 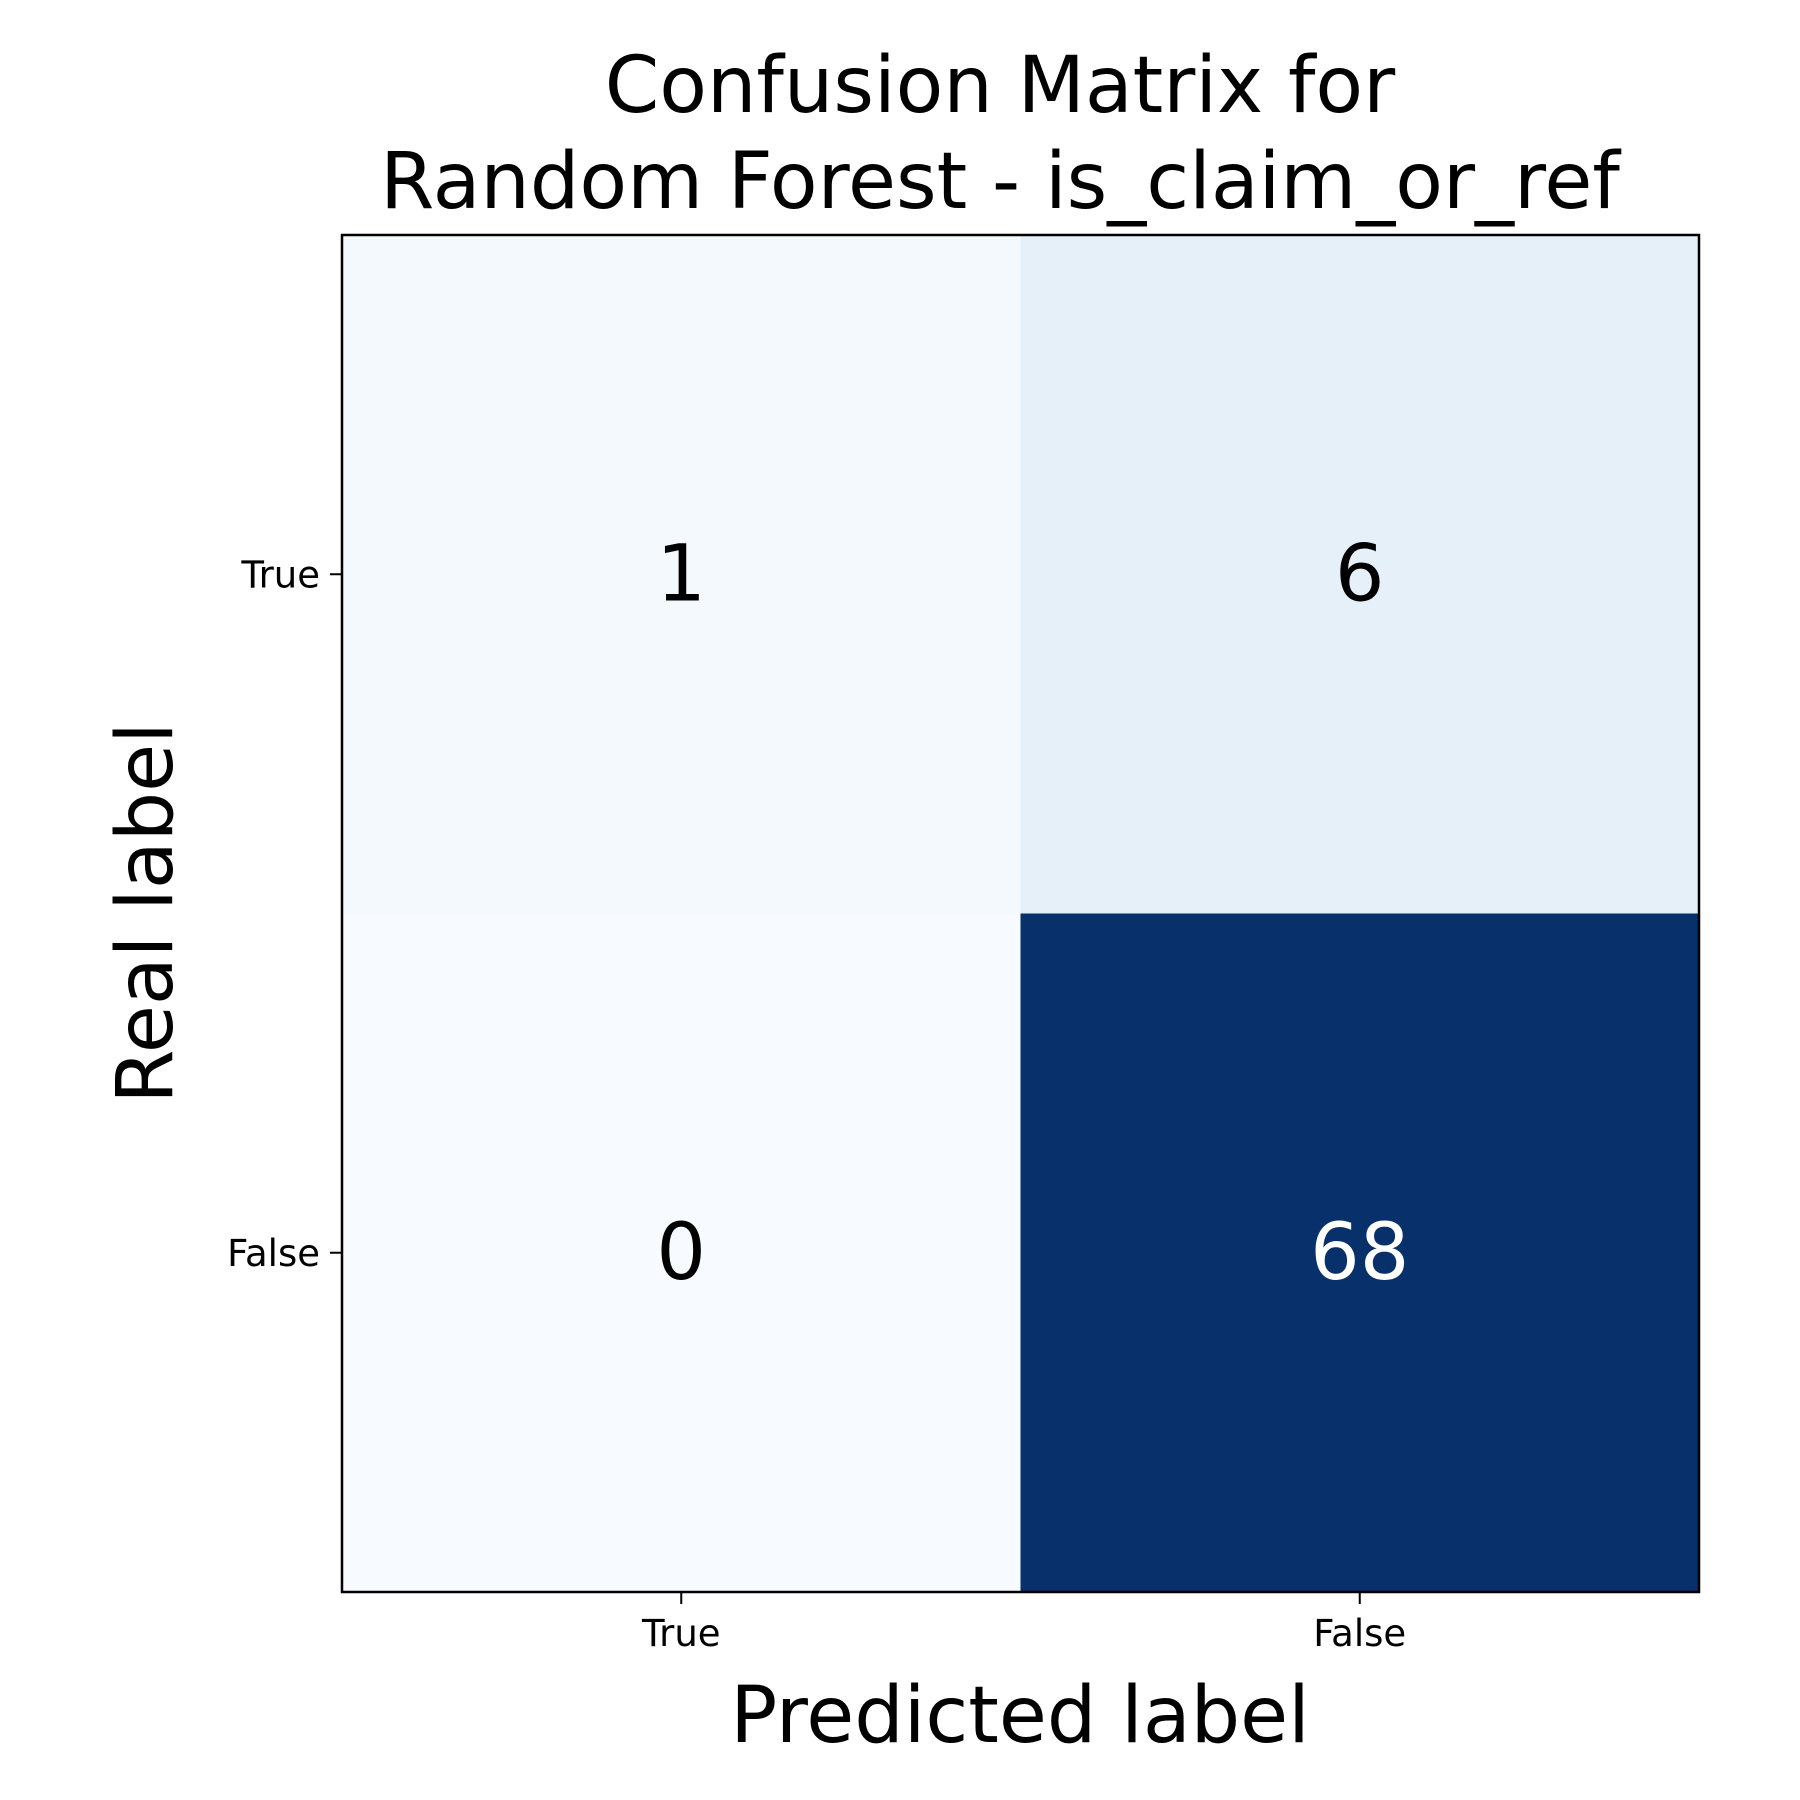 What do you see at coordinates (1359, 1633) in the screenshot?
I see `x-tick-label: False` at bounding box center [1359, 1633].